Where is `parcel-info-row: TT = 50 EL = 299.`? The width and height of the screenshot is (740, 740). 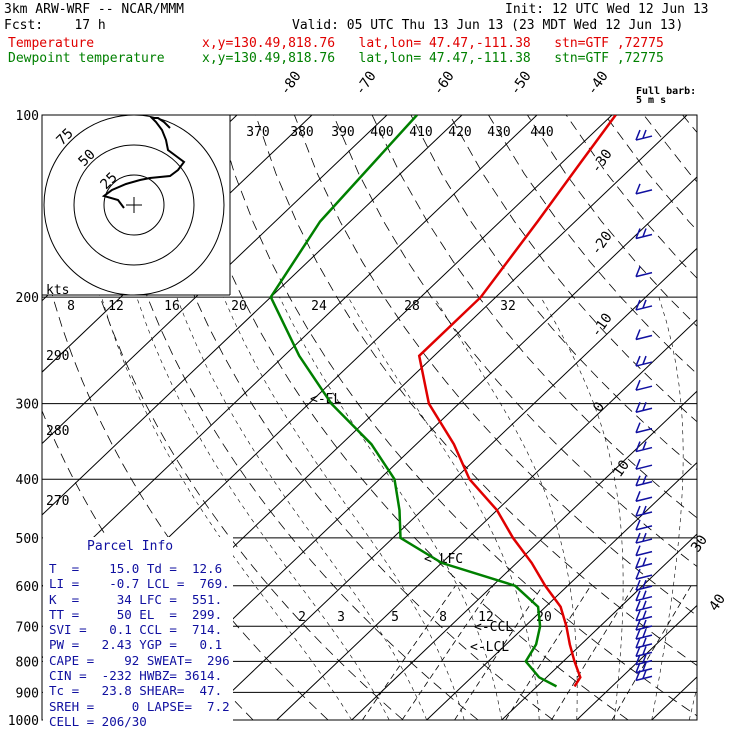
parcel-info-row: TT = 50 EL = 299. is located at coordinates (136, 614).